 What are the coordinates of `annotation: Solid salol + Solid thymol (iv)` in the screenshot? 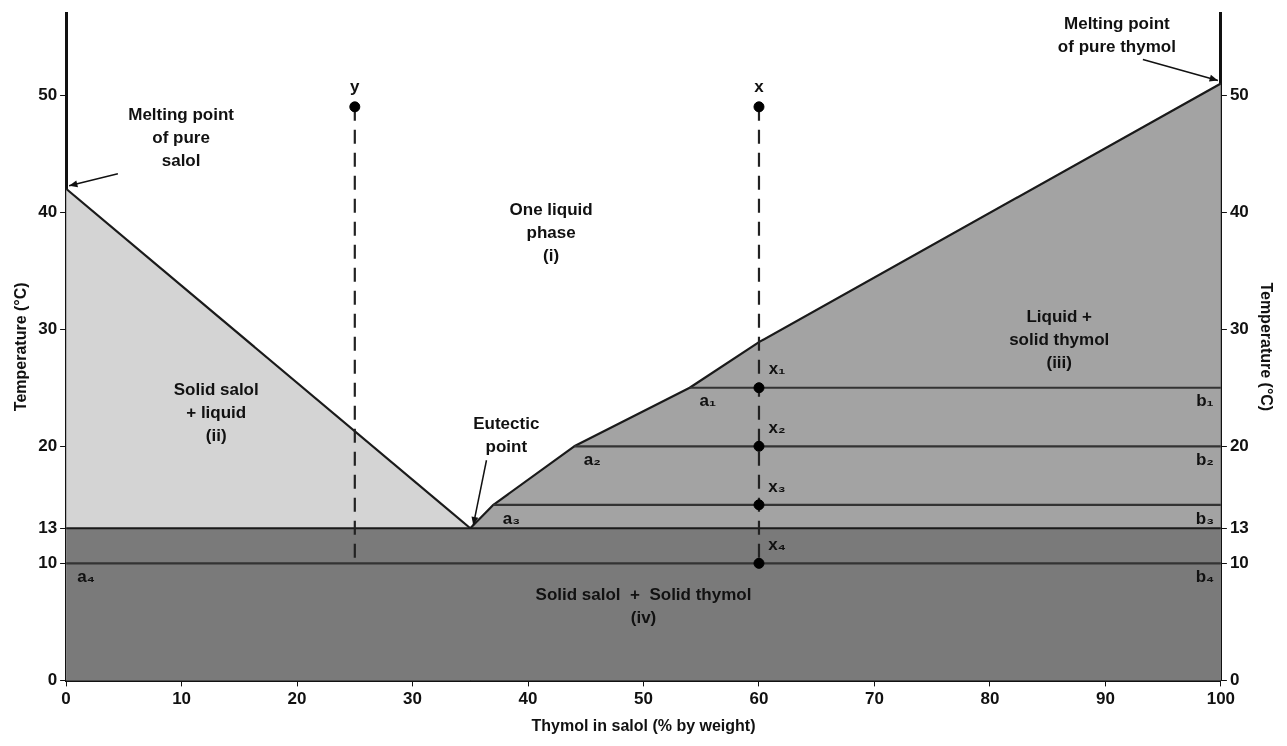 It's located at (643, 606).